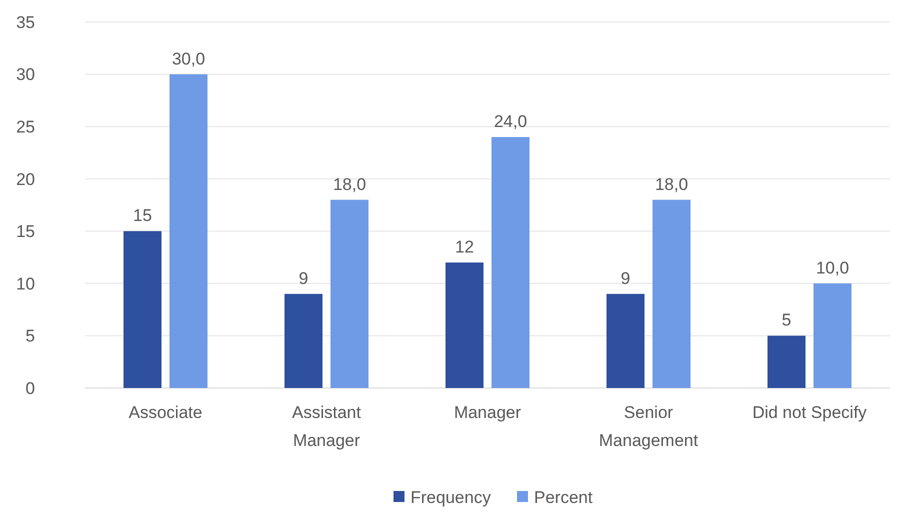 The image size is (908, 531). What do you see at coordinates (25, 232) in the screenshot?
I see `y-tick-label: 15` at bounding box center [25, 232].